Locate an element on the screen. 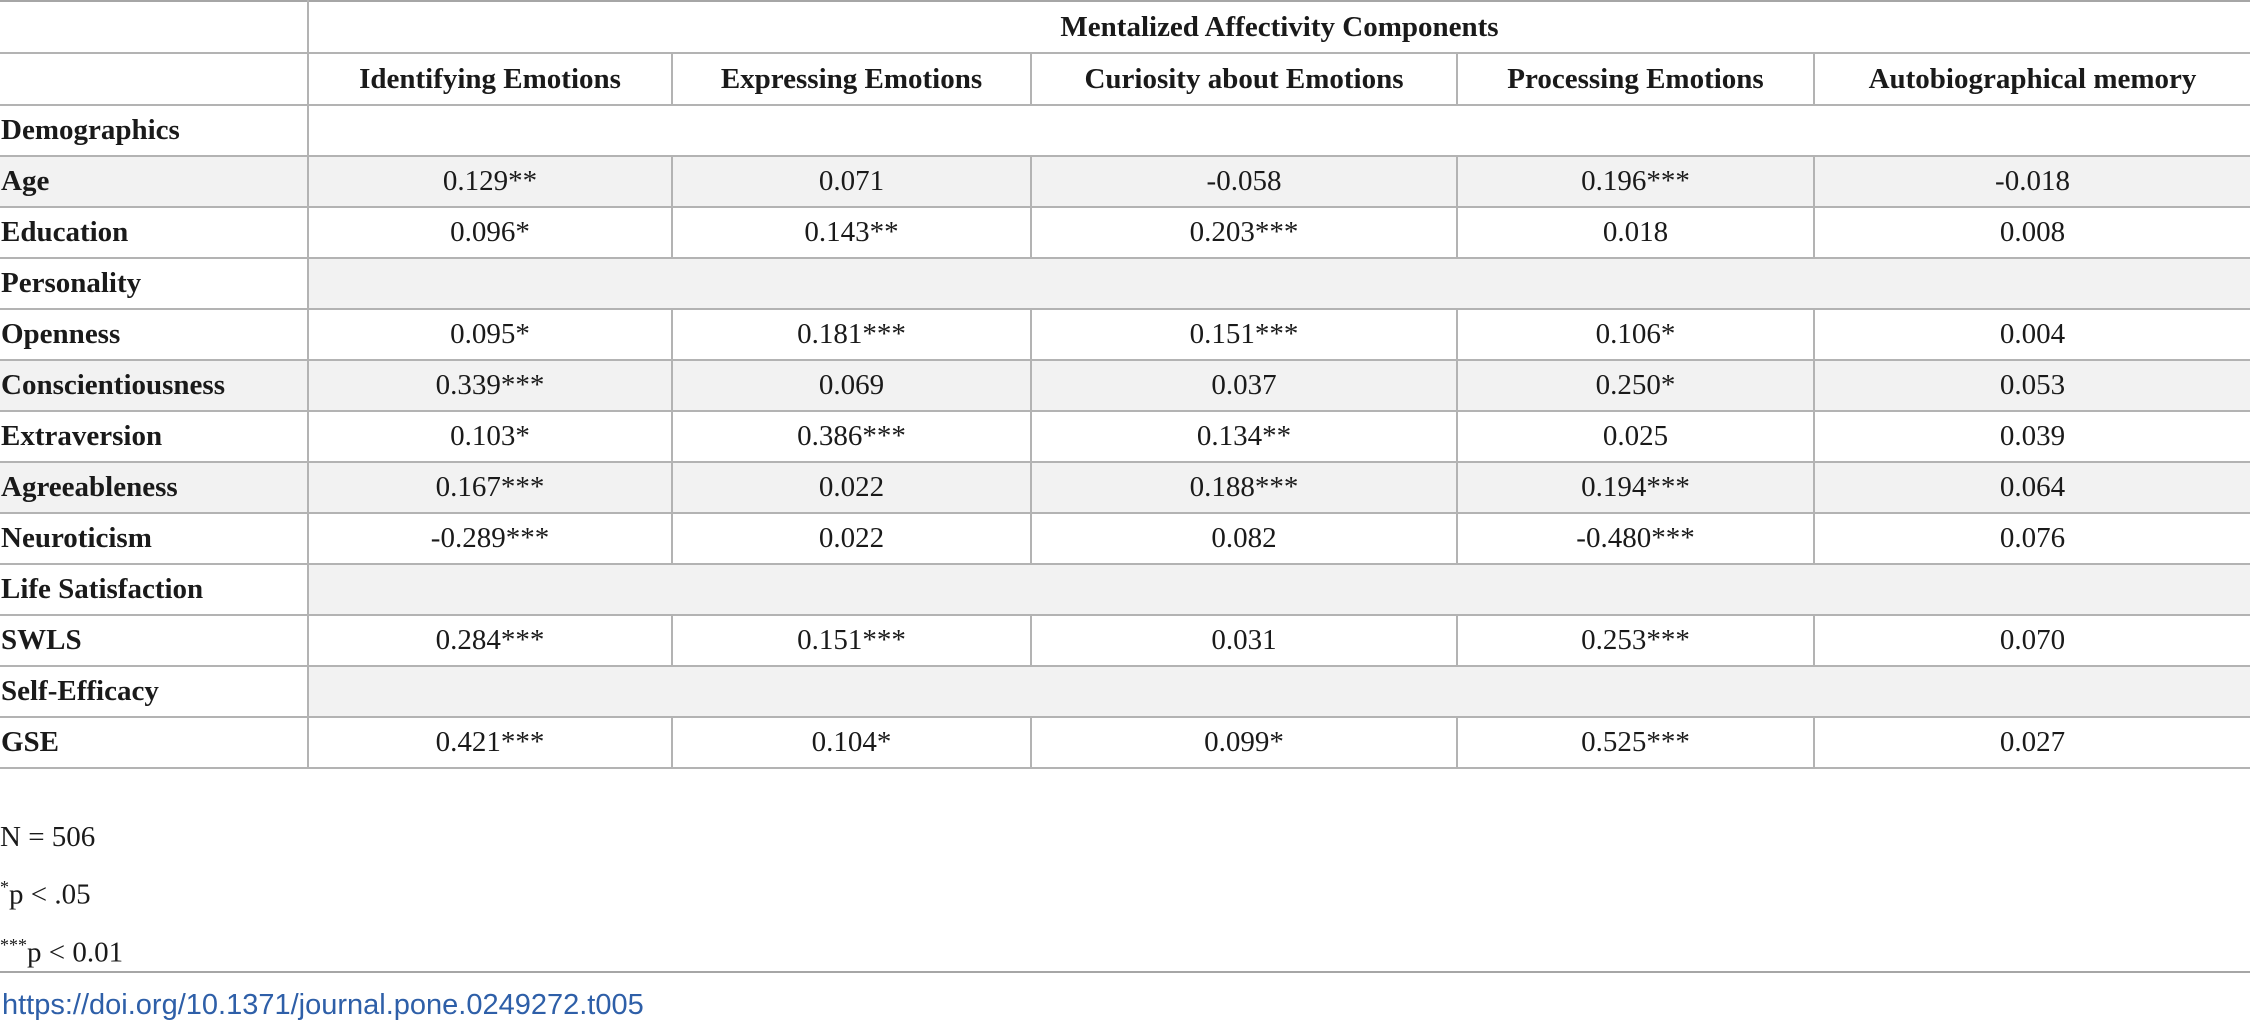  column-header: Processing Emotions is located at coordinates (1635, 79).